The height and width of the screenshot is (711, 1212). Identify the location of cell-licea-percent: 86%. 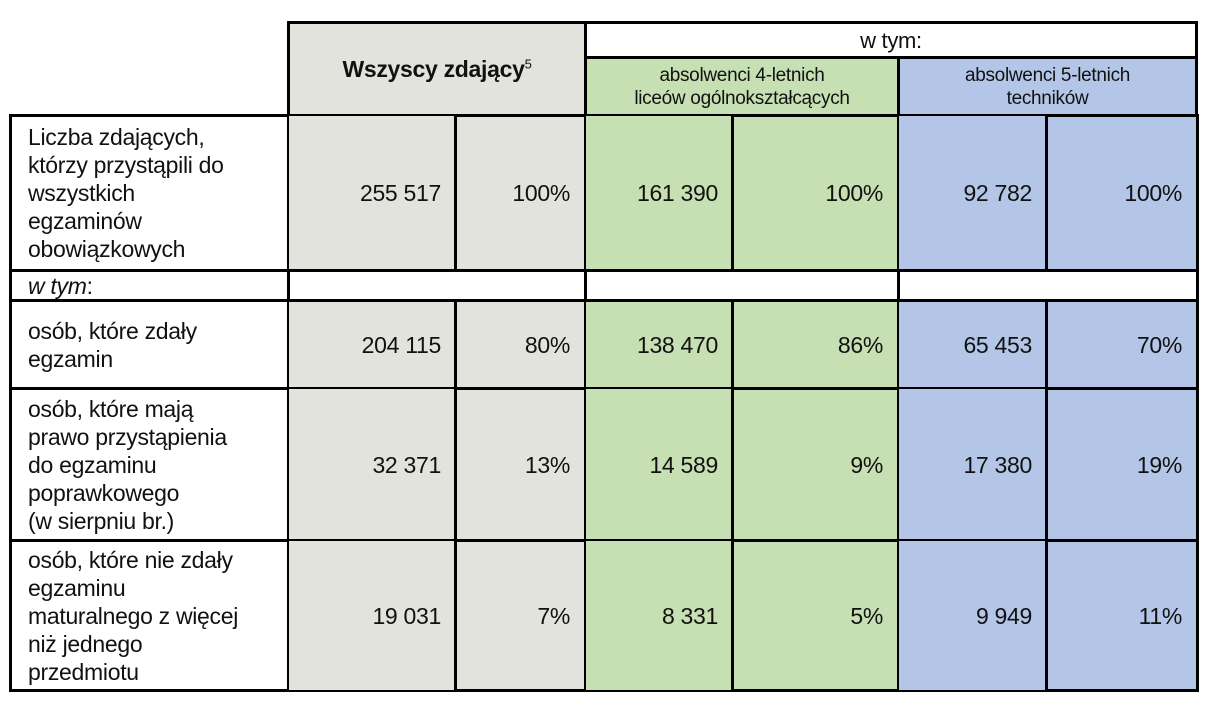
(815, 344).